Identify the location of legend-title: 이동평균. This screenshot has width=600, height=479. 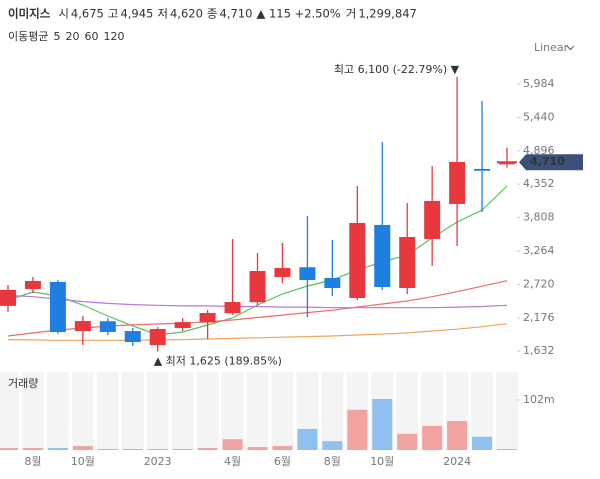
(28, 36).